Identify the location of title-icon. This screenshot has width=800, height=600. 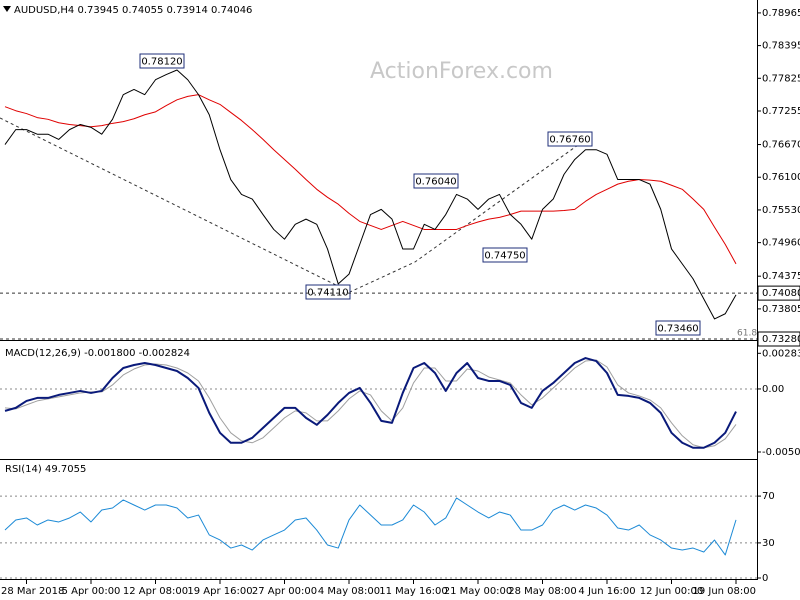
(7, 9).